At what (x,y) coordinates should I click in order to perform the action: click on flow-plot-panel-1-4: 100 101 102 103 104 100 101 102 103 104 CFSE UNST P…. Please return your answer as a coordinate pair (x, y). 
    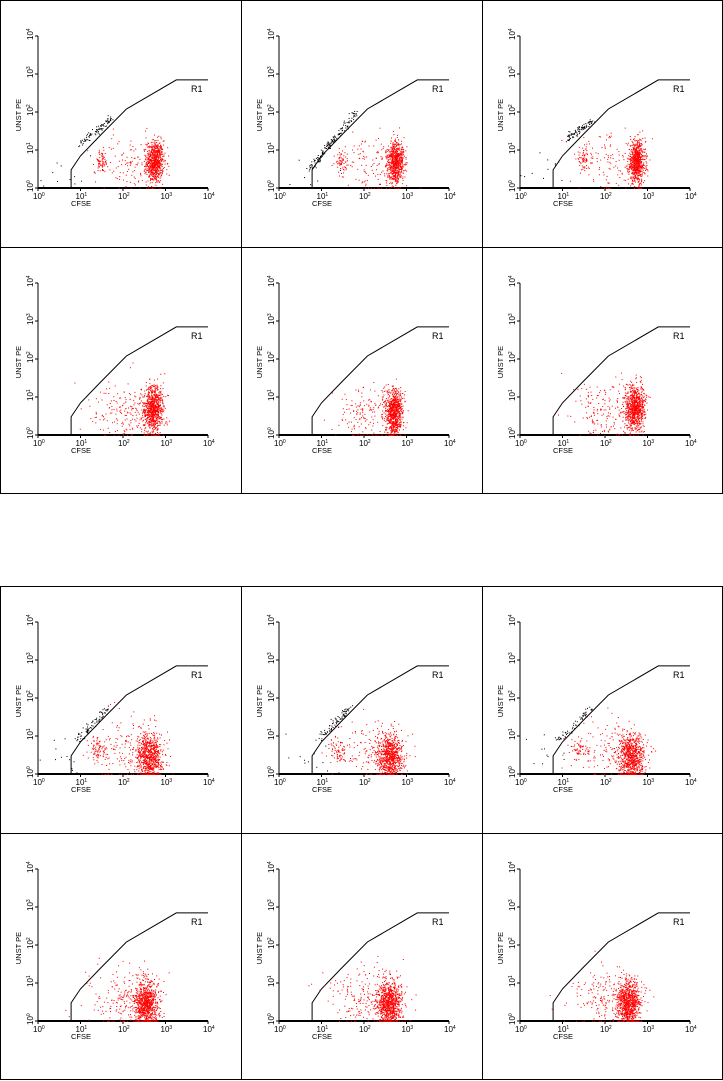
    Looking at the image, I should click on (121, 370).